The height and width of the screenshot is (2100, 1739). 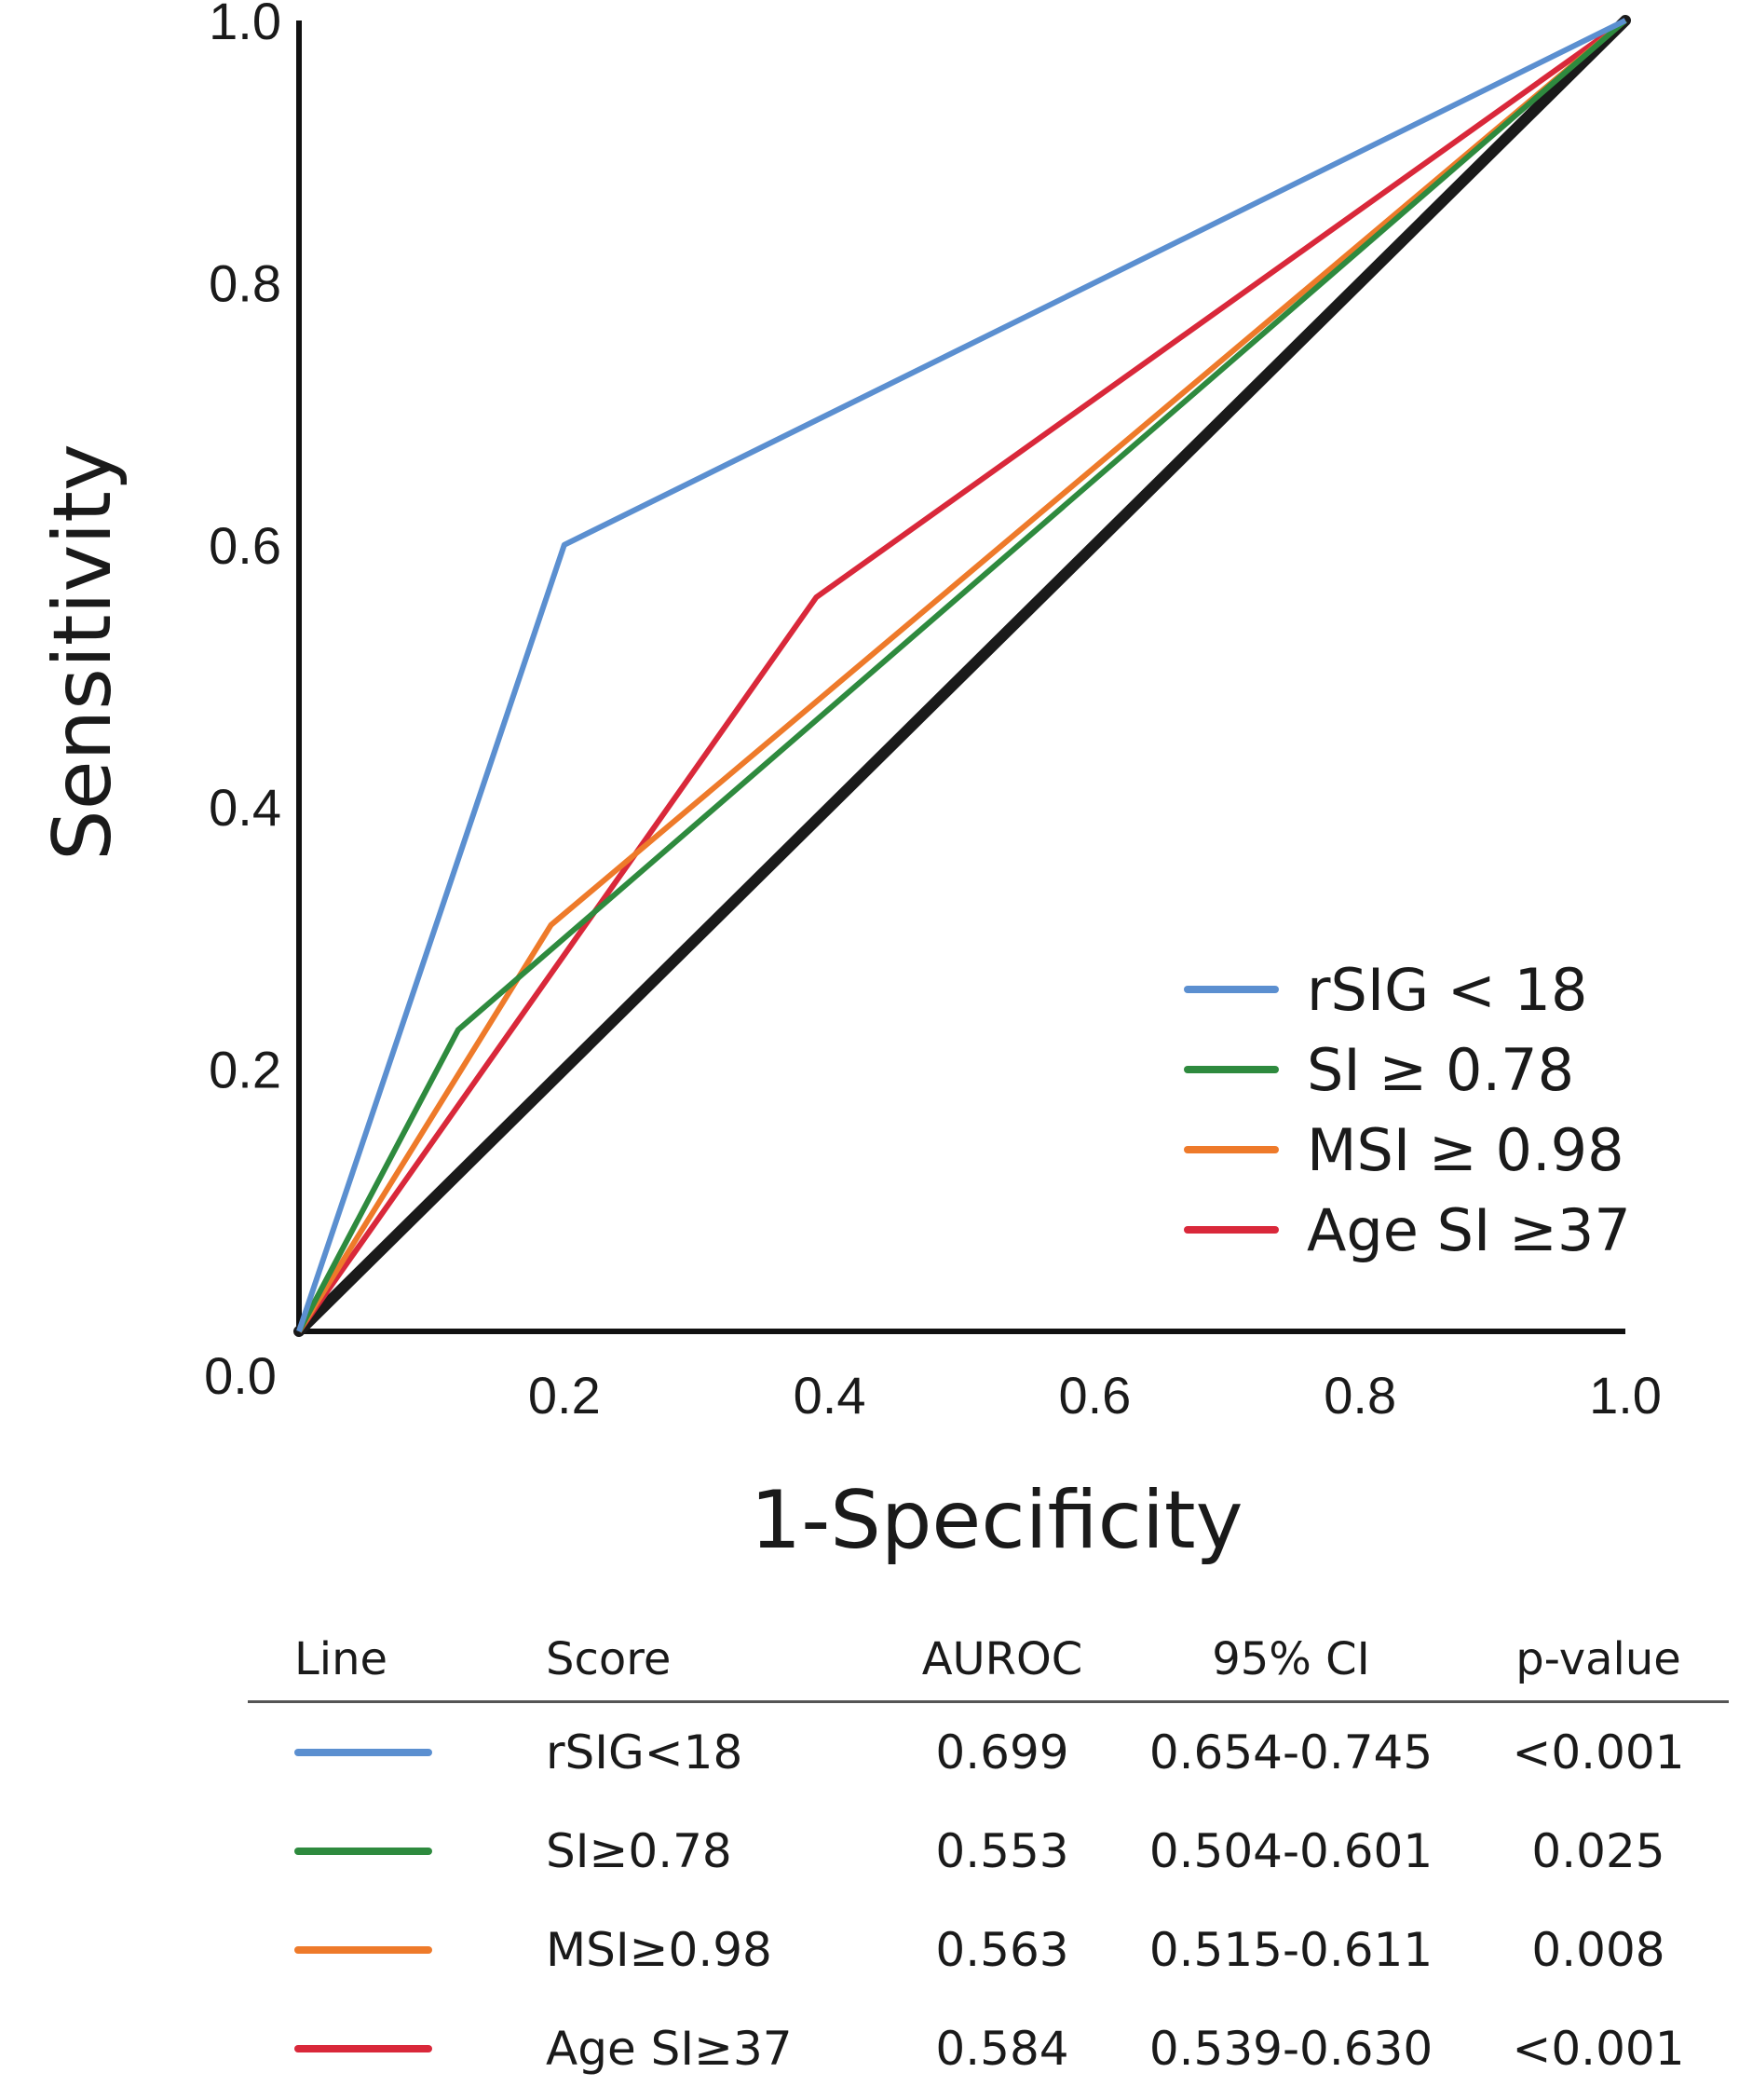 What do you see at coordinates (341, 1659) in the screenshot?
I see `header-line: Line` at bounding box center [341, 1659].